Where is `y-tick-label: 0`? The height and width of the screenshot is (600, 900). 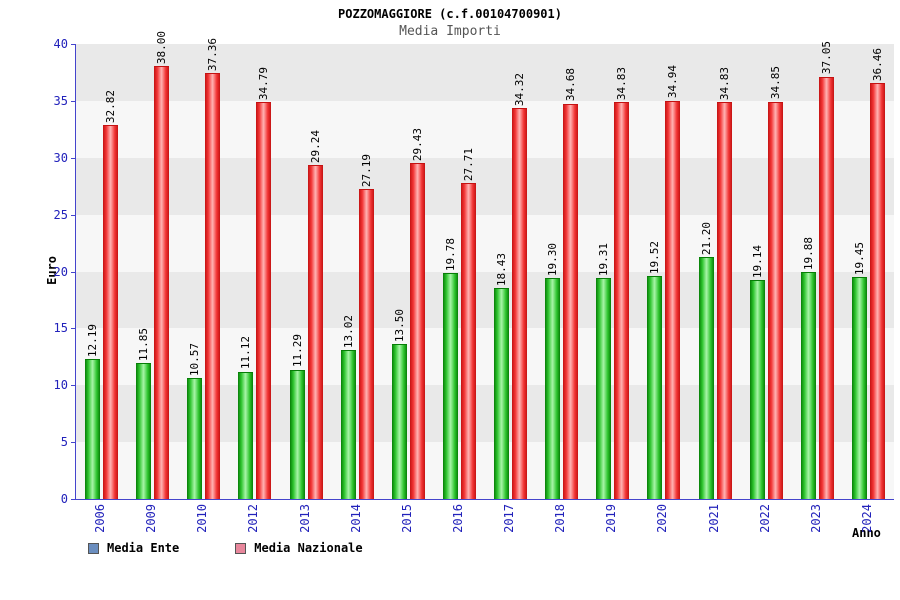 y-tick-label: 0 is located at coordinates (64, 499).